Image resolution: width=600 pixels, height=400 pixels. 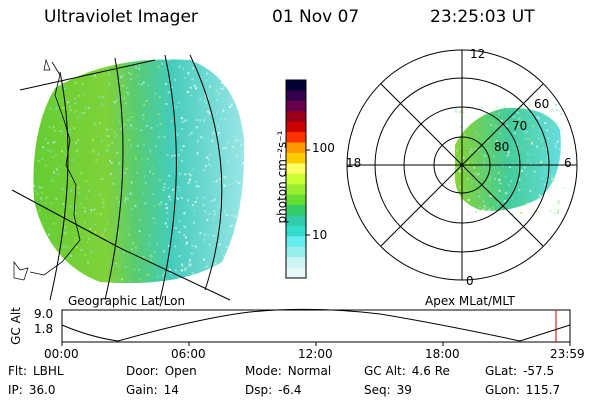 What do you see at coordinates (282, 177) in the screenshot?
I see `colorbar-unit-label: photon cm⁻²s⁻¹` at bounding box center [282, 177].